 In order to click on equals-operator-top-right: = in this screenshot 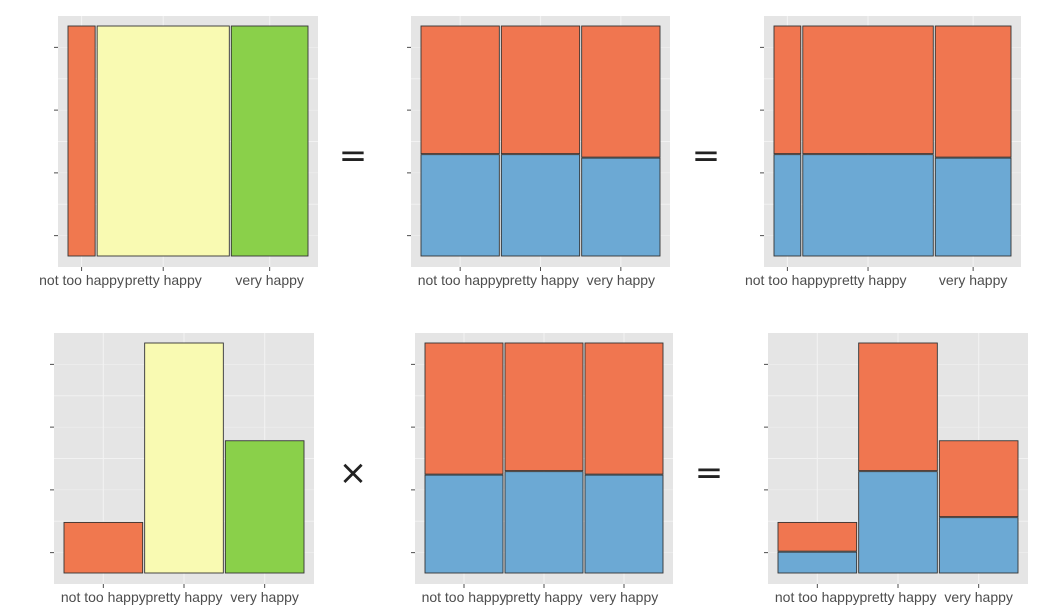, I will do `click(706, 156)`.